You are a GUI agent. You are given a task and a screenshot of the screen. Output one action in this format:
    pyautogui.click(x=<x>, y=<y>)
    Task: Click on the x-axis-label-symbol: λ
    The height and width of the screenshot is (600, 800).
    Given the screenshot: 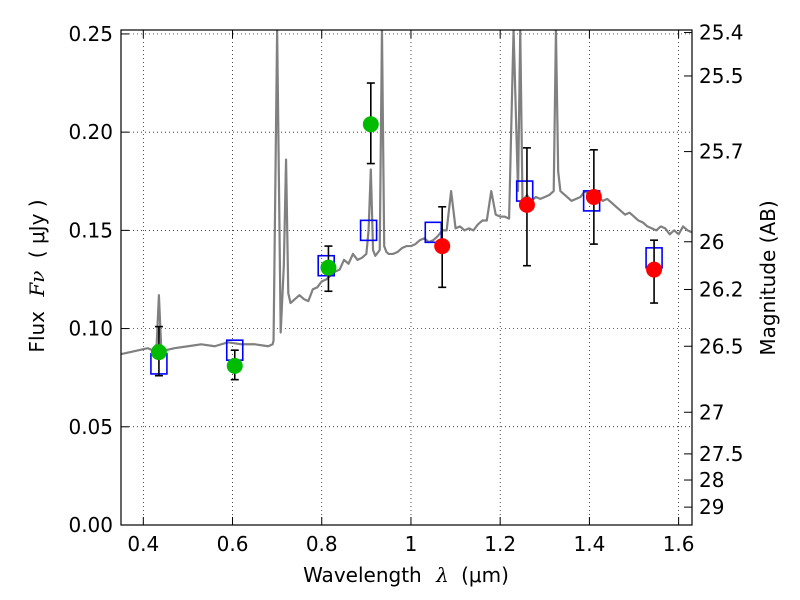 What is the action you would take?
    pyautogui.click(x=442, y=575)
    